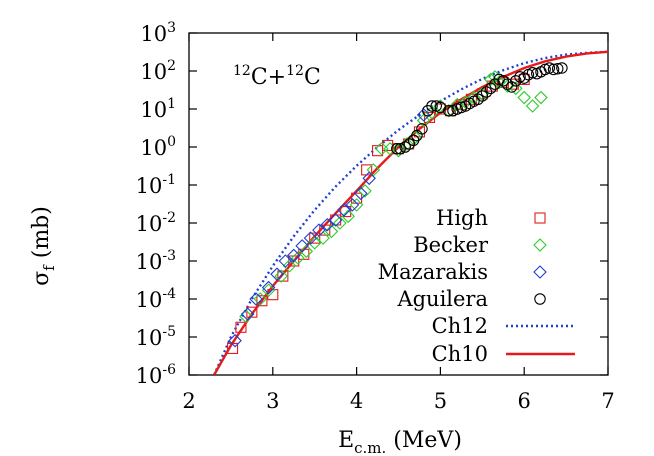 This screenshot has height=456, width=654. I want to click on legend-label-aguilera: Aguilera, so click(442, 299).